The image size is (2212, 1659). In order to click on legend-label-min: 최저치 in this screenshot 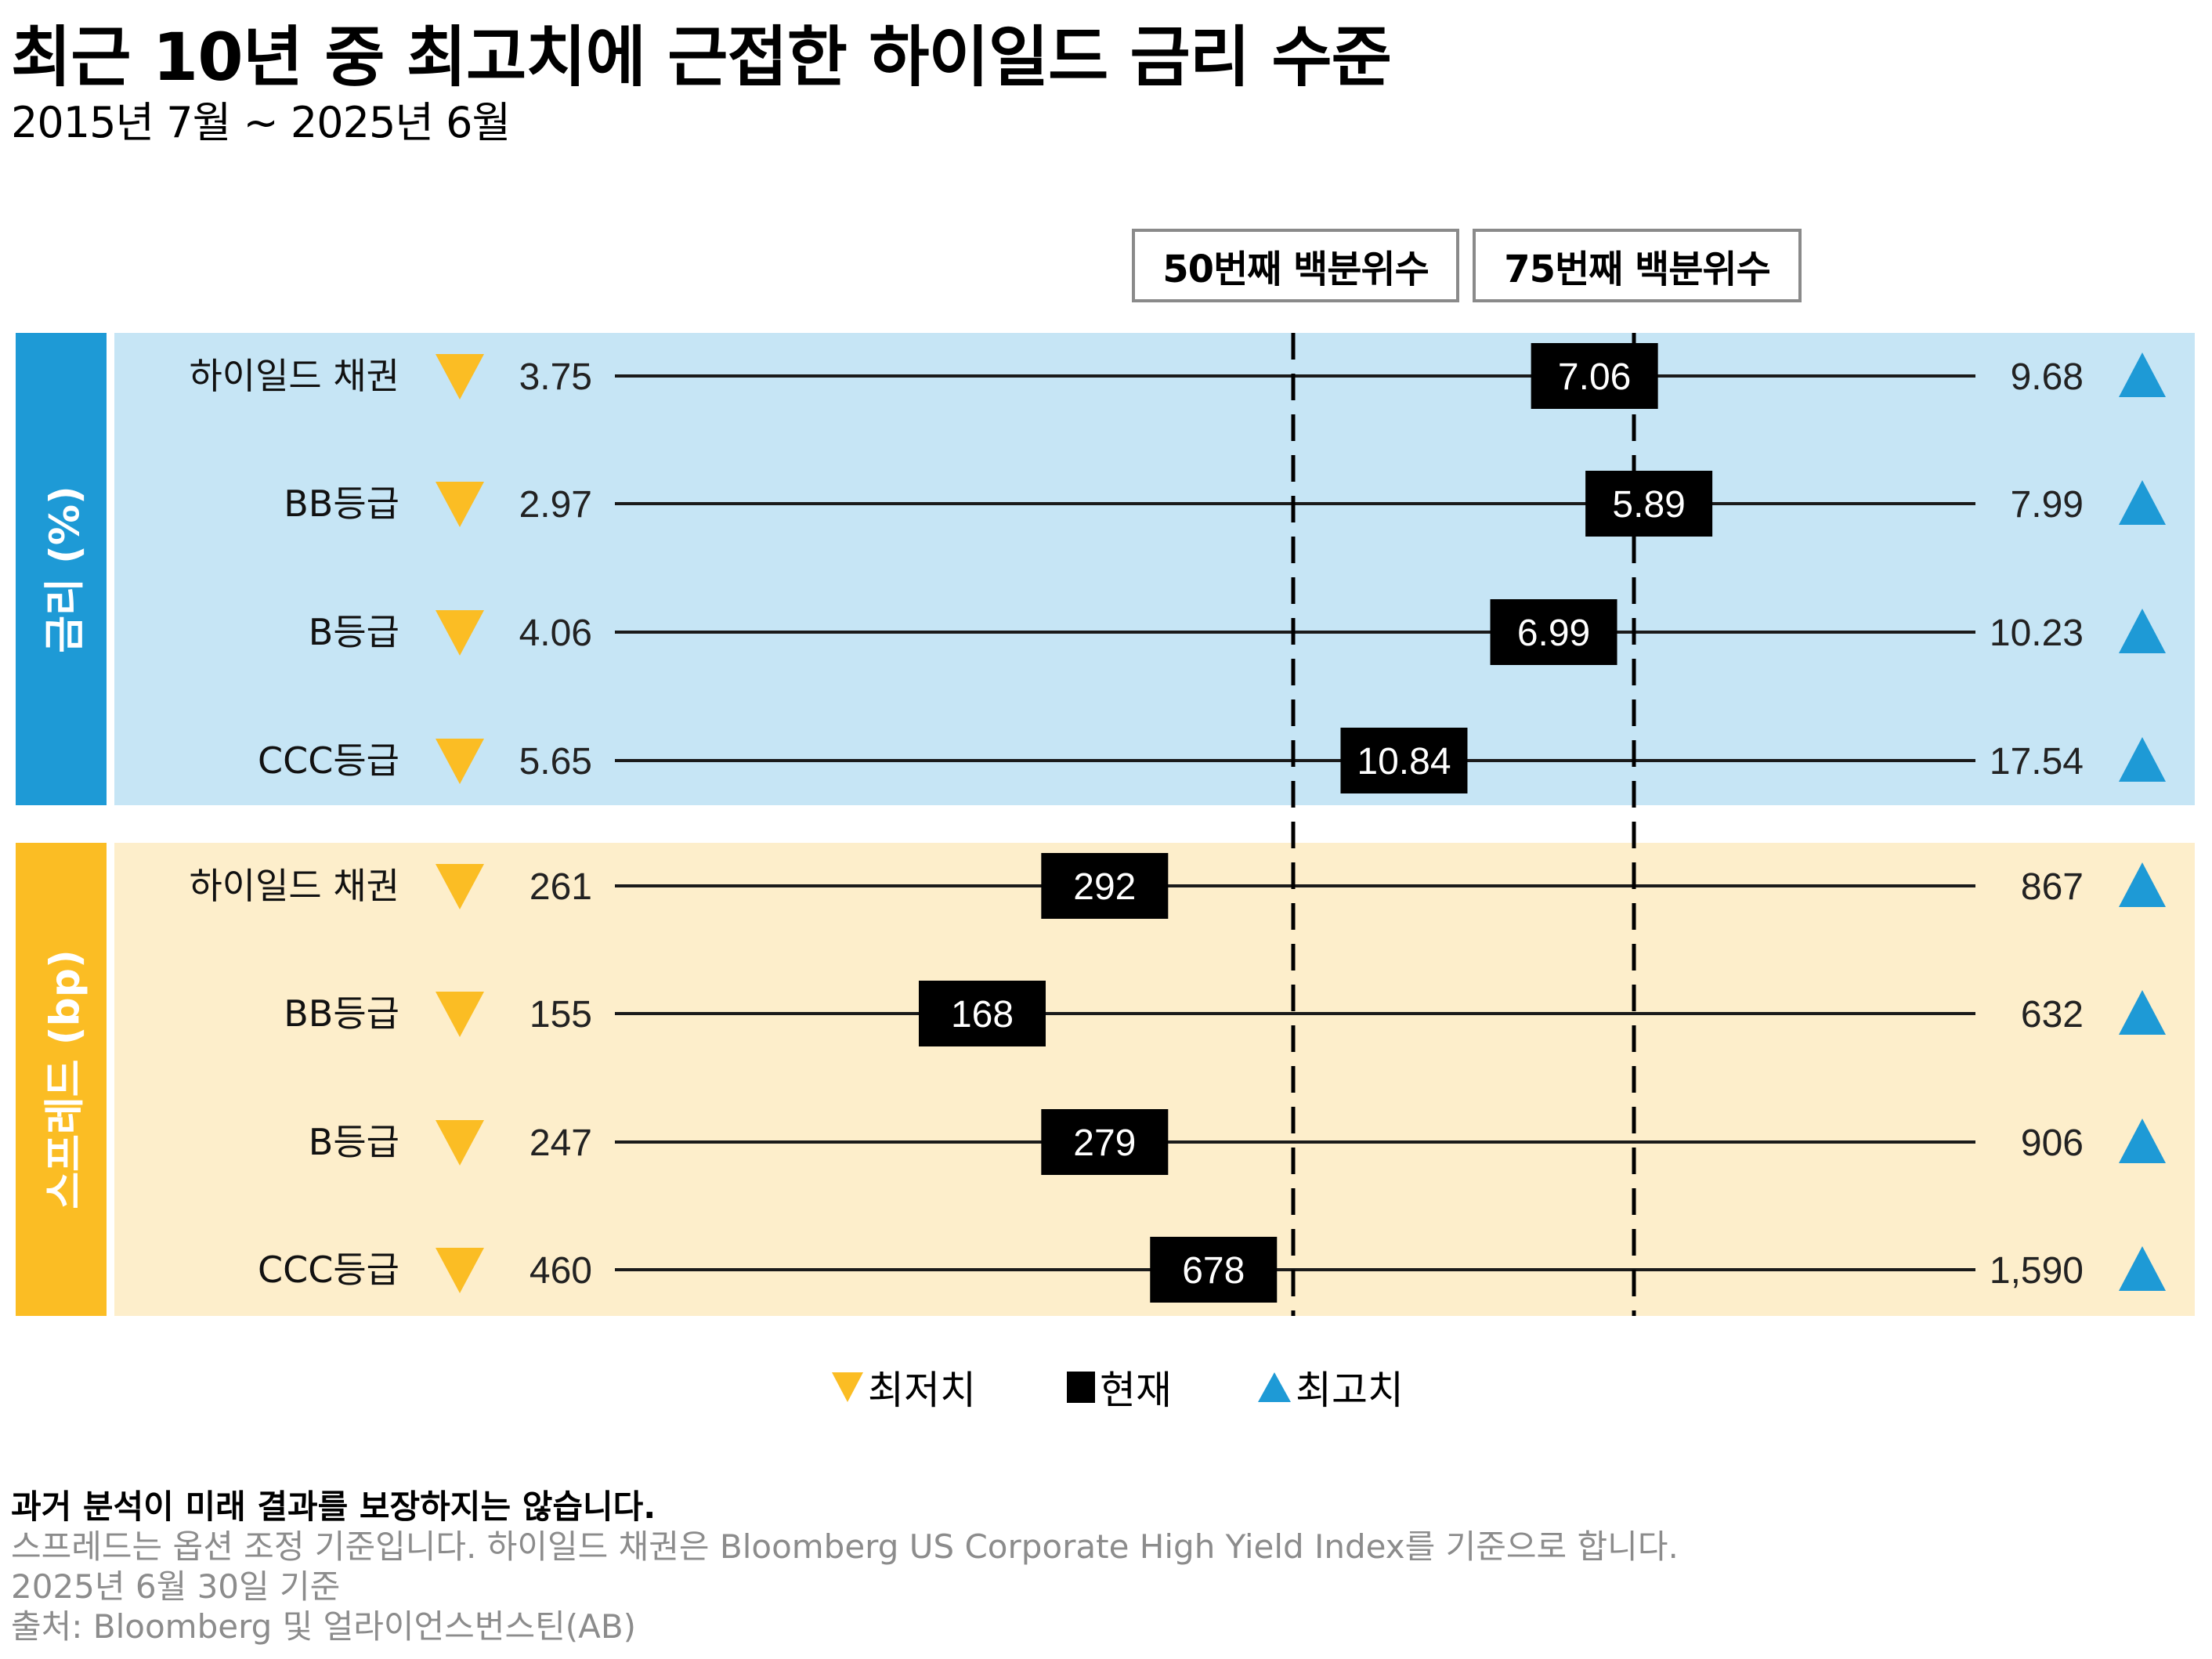, I will do `click(922, 1390)`.